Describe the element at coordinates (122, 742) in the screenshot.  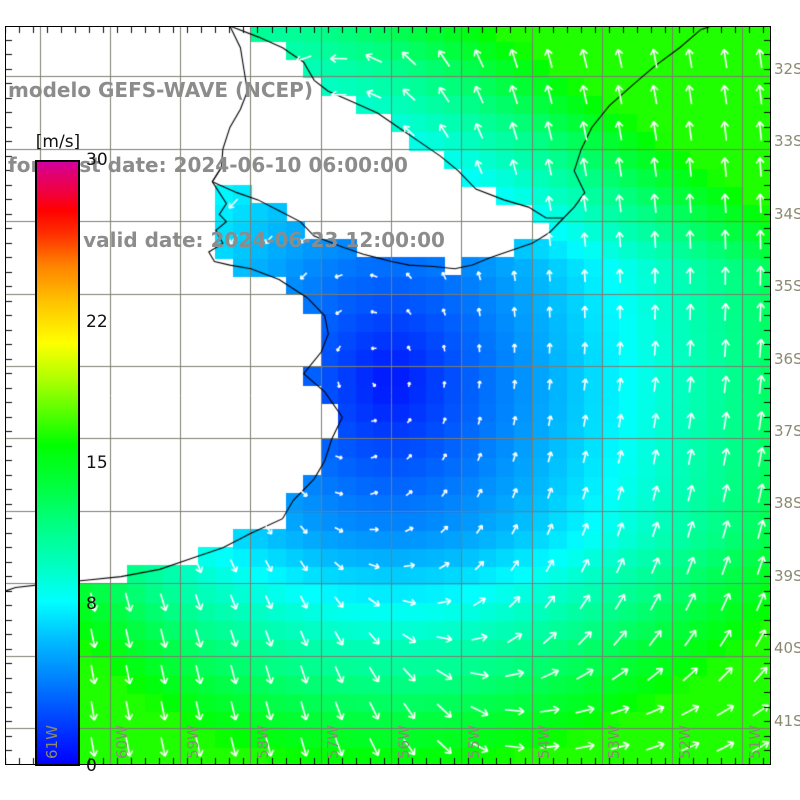
I see `lon-label-60W: 60W` at that location.